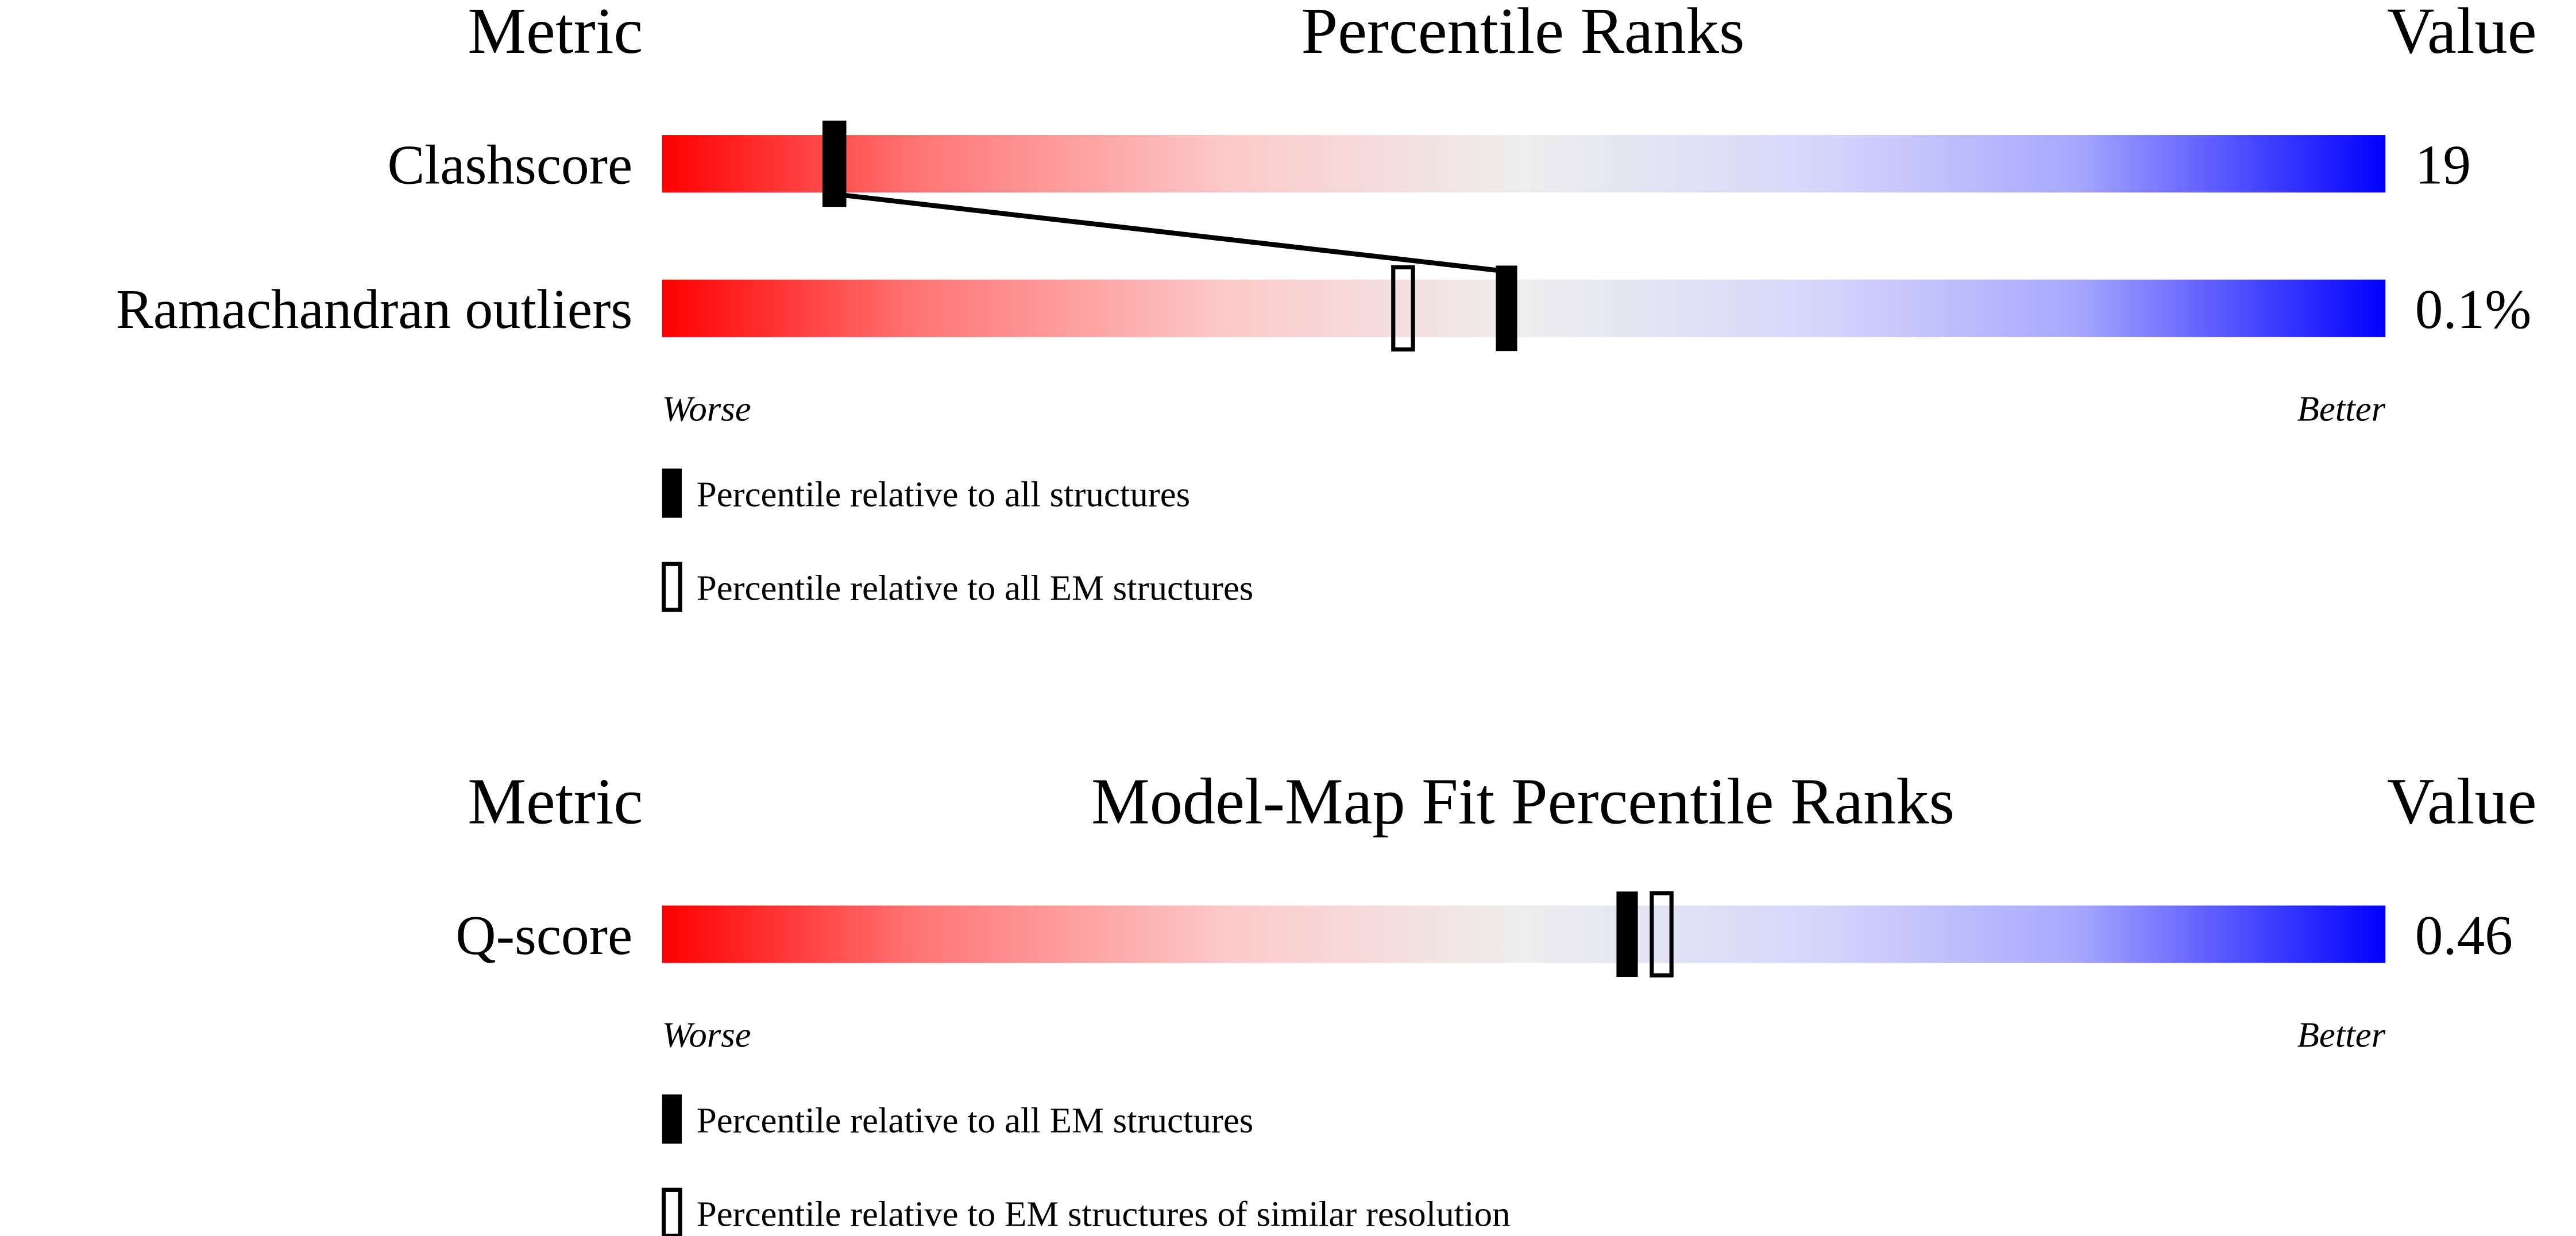 Image resolution: width=2576 pixels, height=1236 pixels. What do you see at coordinates (2464, 936) in the screenshot?
I see `metric-value: 0.46` at bounding box center [2464, 936].